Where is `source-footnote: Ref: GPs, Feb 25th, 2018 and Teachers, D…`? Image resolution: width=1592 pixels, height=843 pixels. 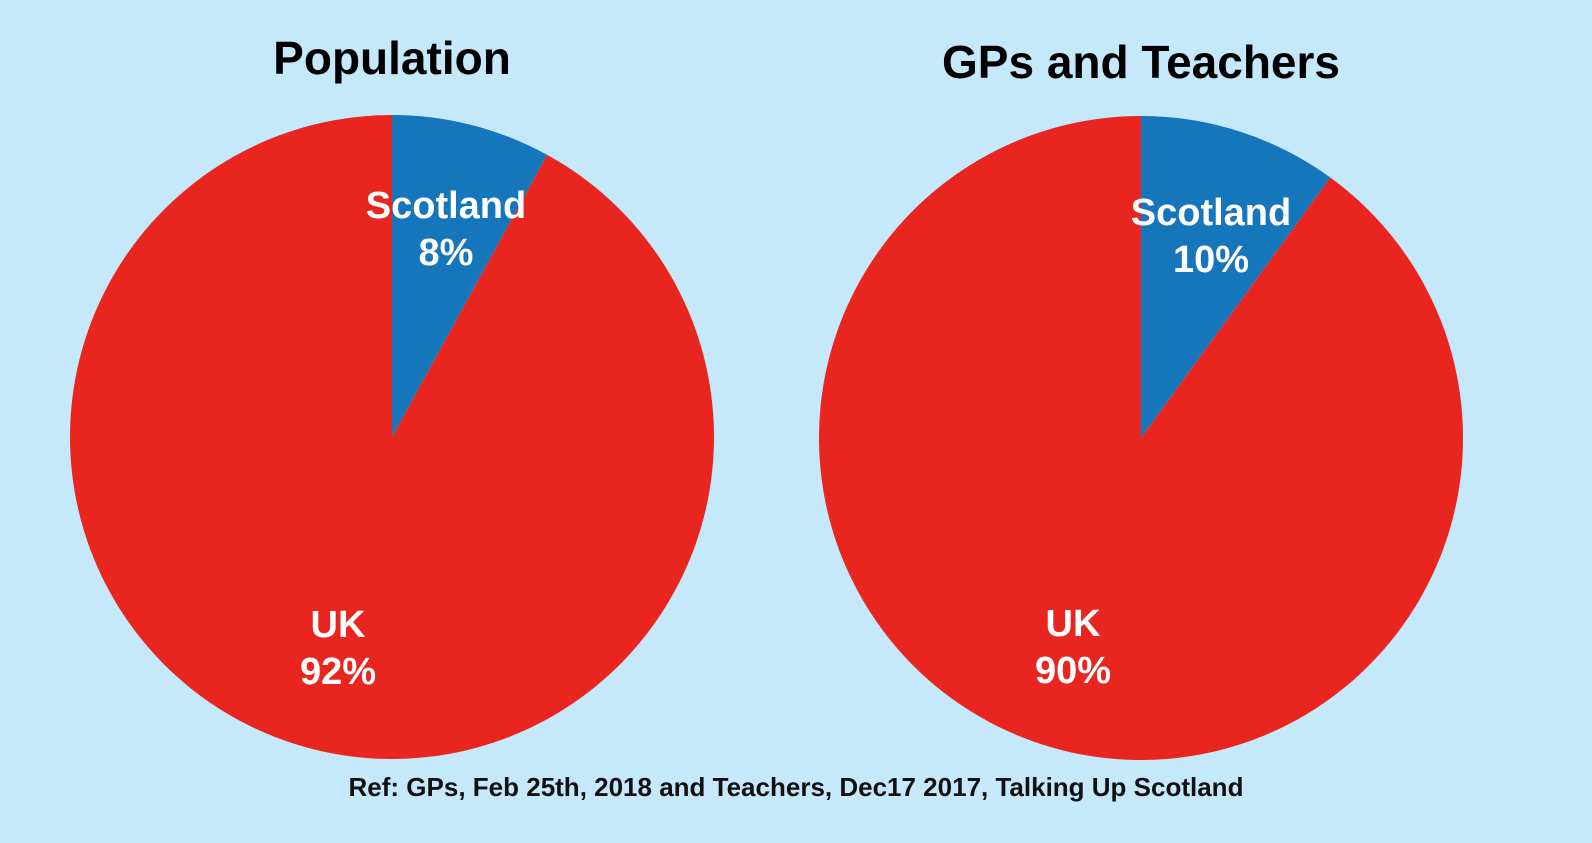
source-footnote: Ref: GPs, Feb 25th, 2018 and Teachers, D… is located at coordinates (796, 787).